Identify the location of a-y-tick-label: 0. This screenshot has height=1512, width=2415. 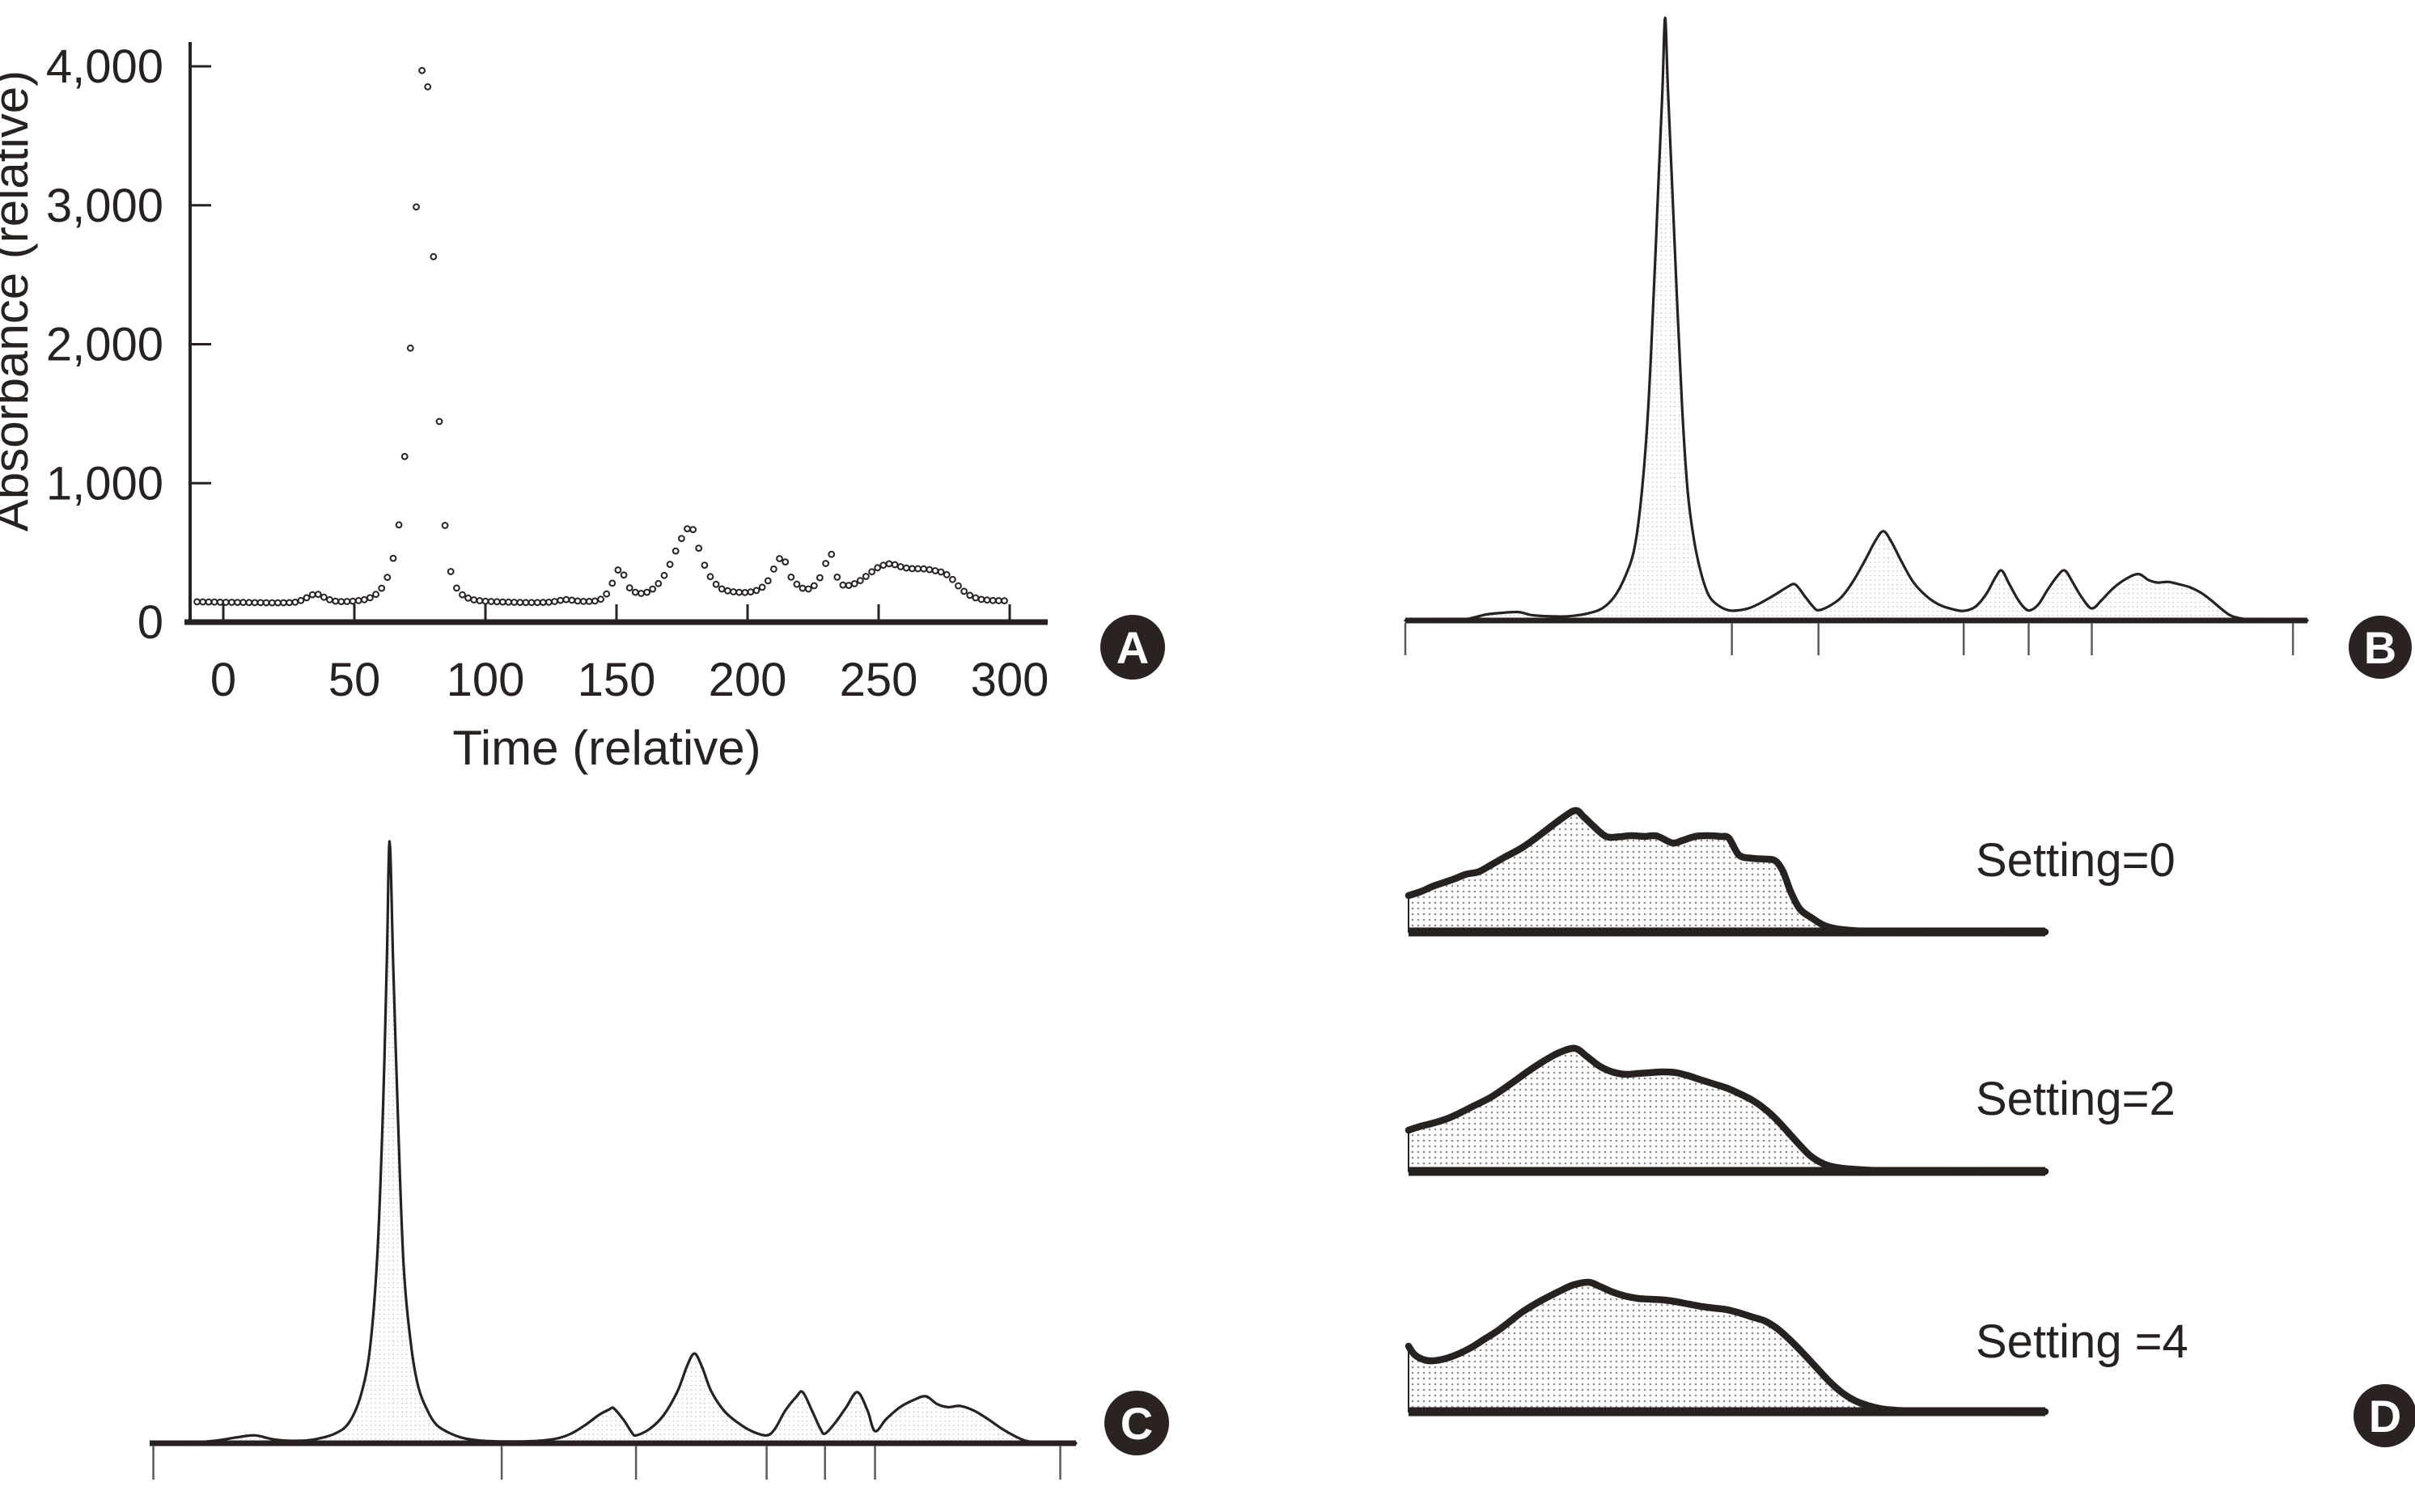
(150, 622).